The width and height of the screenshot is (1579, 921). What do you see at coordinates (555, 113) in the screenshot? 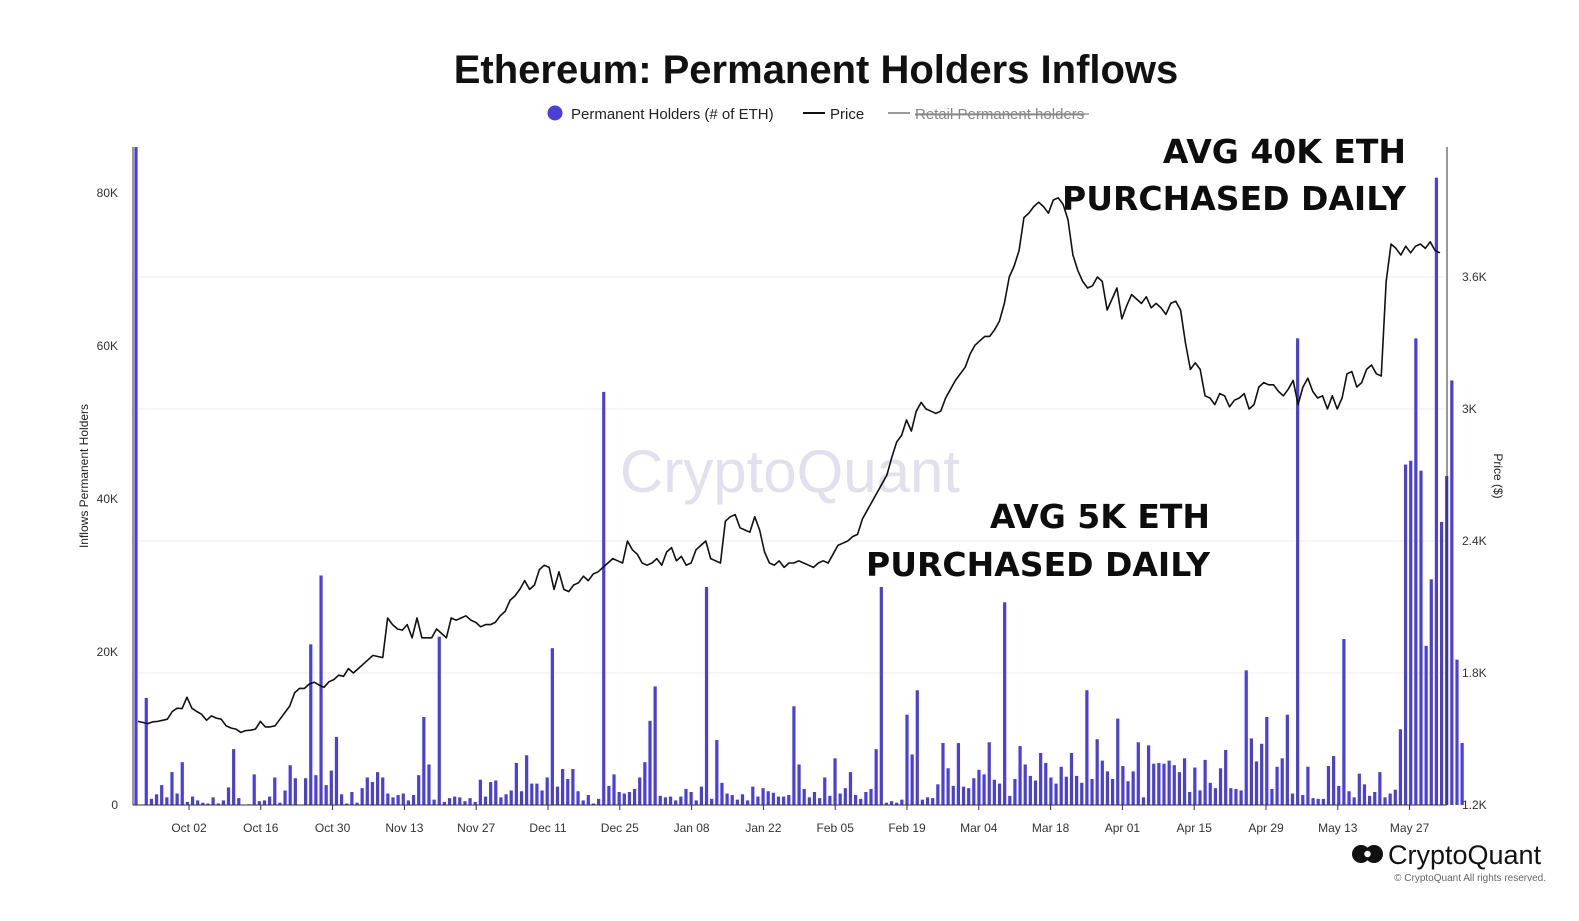
I see `legend-dot-permanent-holders` at bounding box center [555, 113].